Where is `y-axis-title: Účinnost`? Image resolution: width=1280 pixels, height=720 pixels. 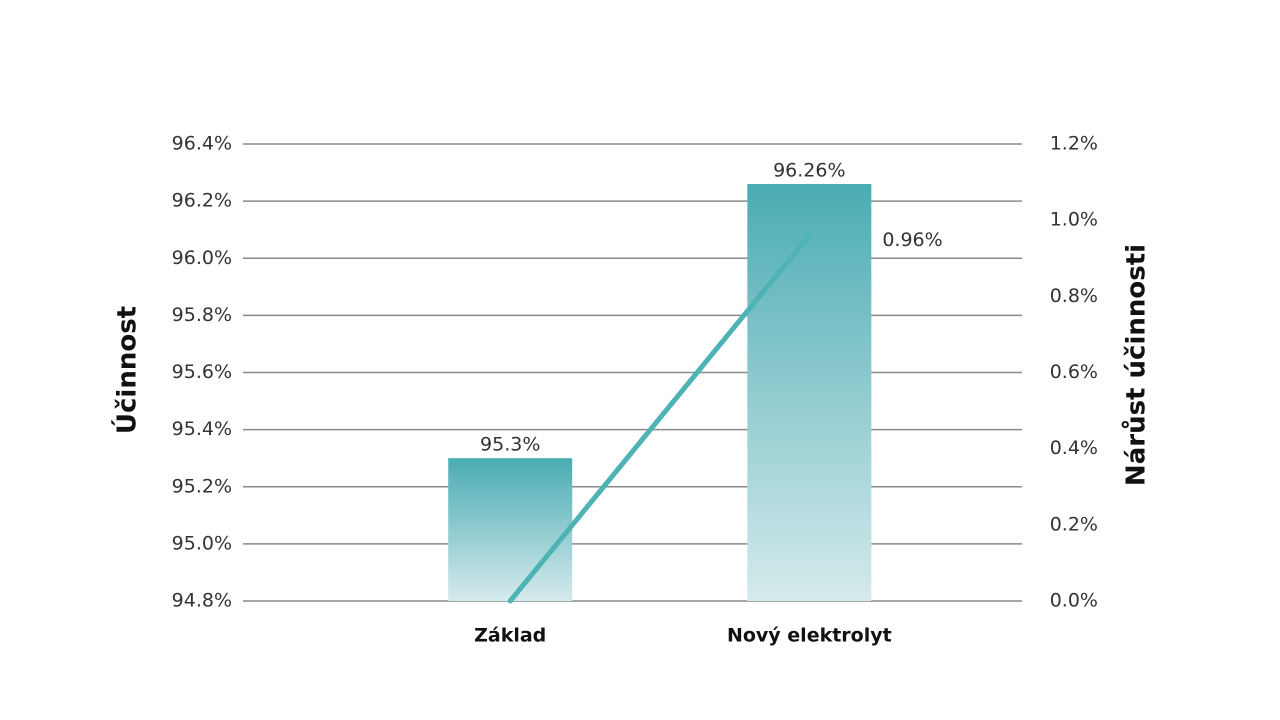 y-axis-title: Účinnost is located at coordinates (127, 370).